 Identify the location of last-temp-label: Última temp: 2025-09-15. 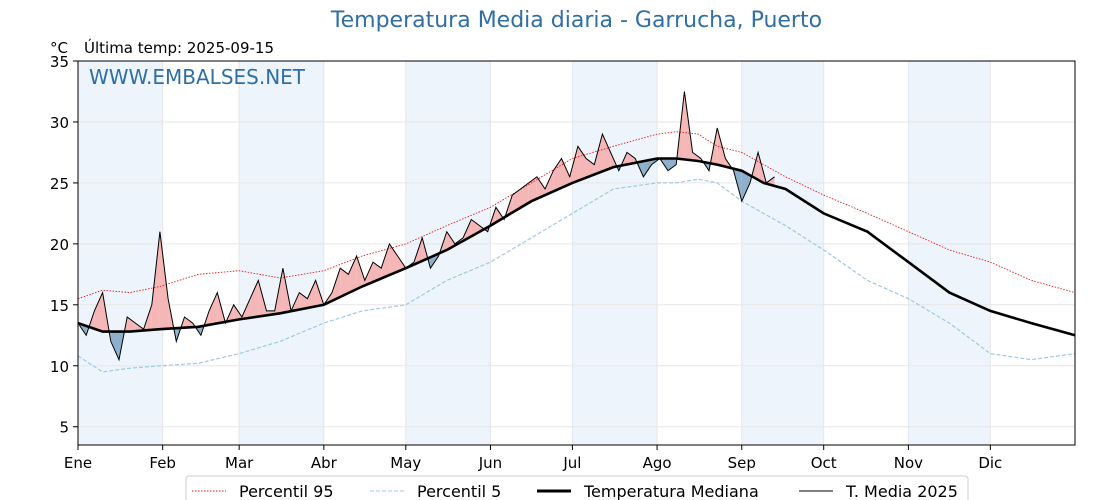
(179, 48).